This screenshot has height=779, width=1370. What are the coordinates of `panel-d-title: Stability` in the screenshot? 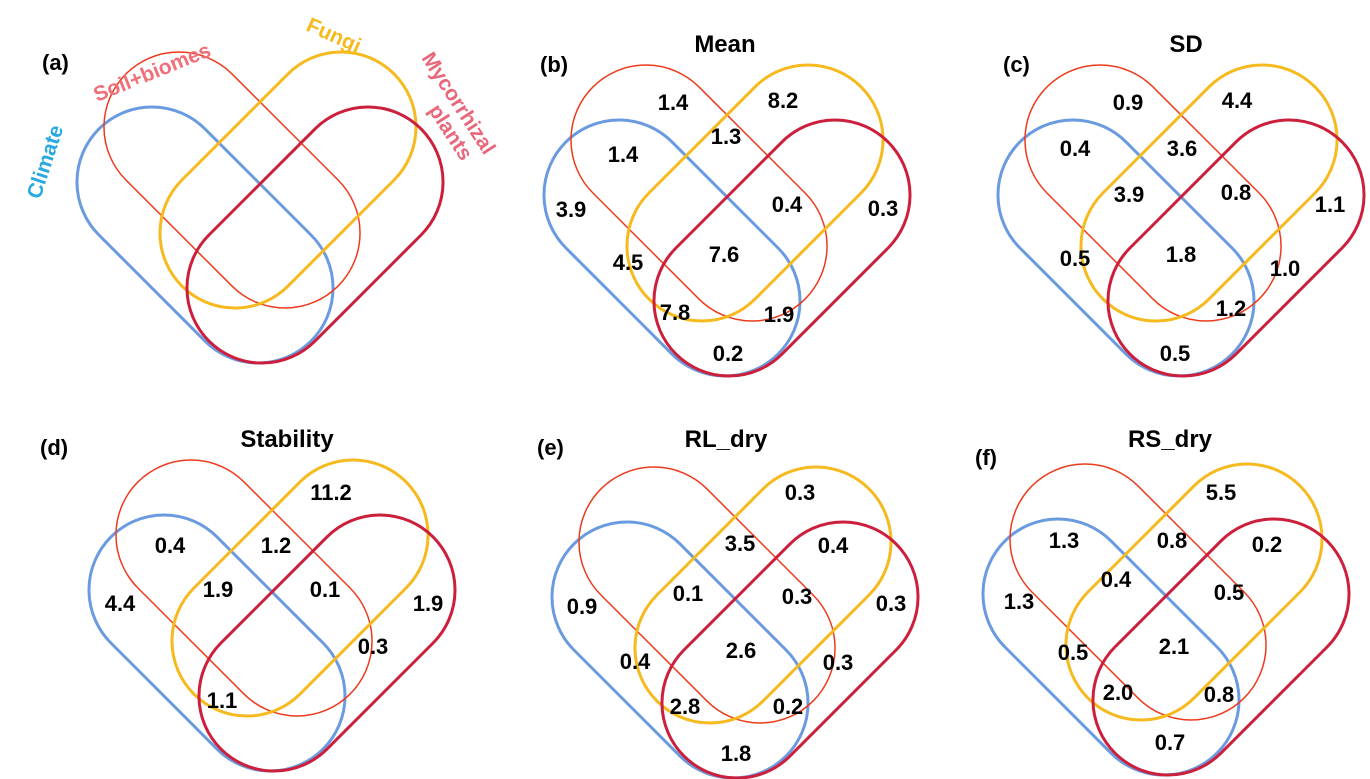 It's located at (287, 439).